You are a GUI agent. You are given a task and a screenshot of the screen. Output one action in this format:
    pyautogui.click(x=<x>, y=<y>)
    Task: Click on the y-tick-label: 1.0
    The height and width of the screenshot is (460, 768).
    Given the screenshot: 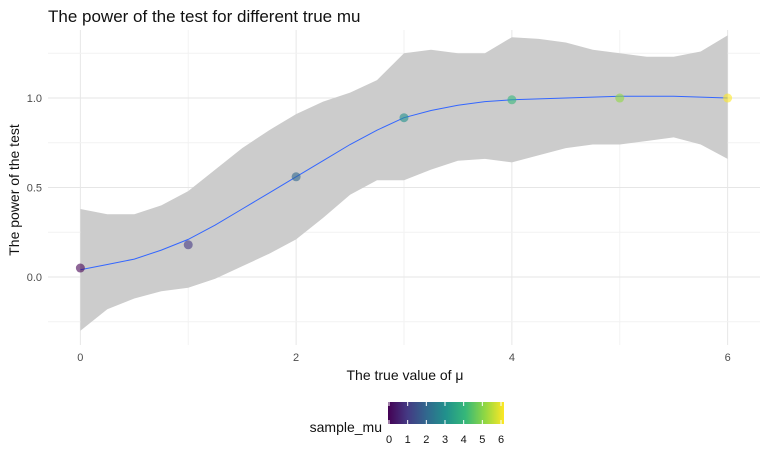 What is the action you would take?
    pyautogui.click(x=34, y=99)
    